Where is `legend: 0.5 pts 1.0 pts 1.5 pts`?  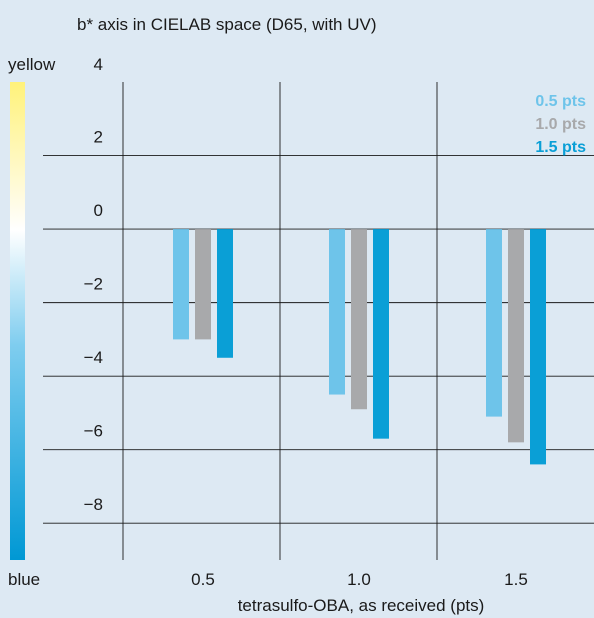 legend: 0.5 pts 1.0 pts 1.5 pts is located at coordinates (560, 124).